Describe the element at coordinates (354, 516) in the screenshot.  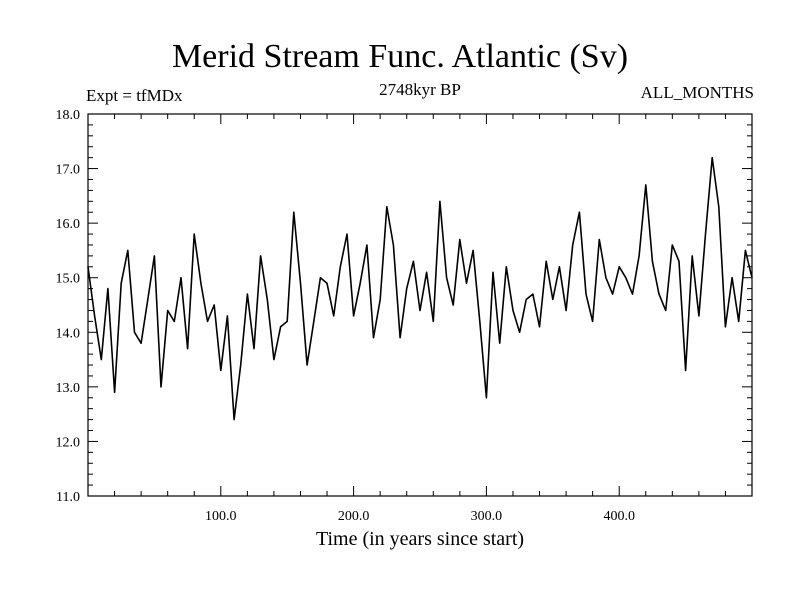
I see `x-tick-label: 200.0` at that location.